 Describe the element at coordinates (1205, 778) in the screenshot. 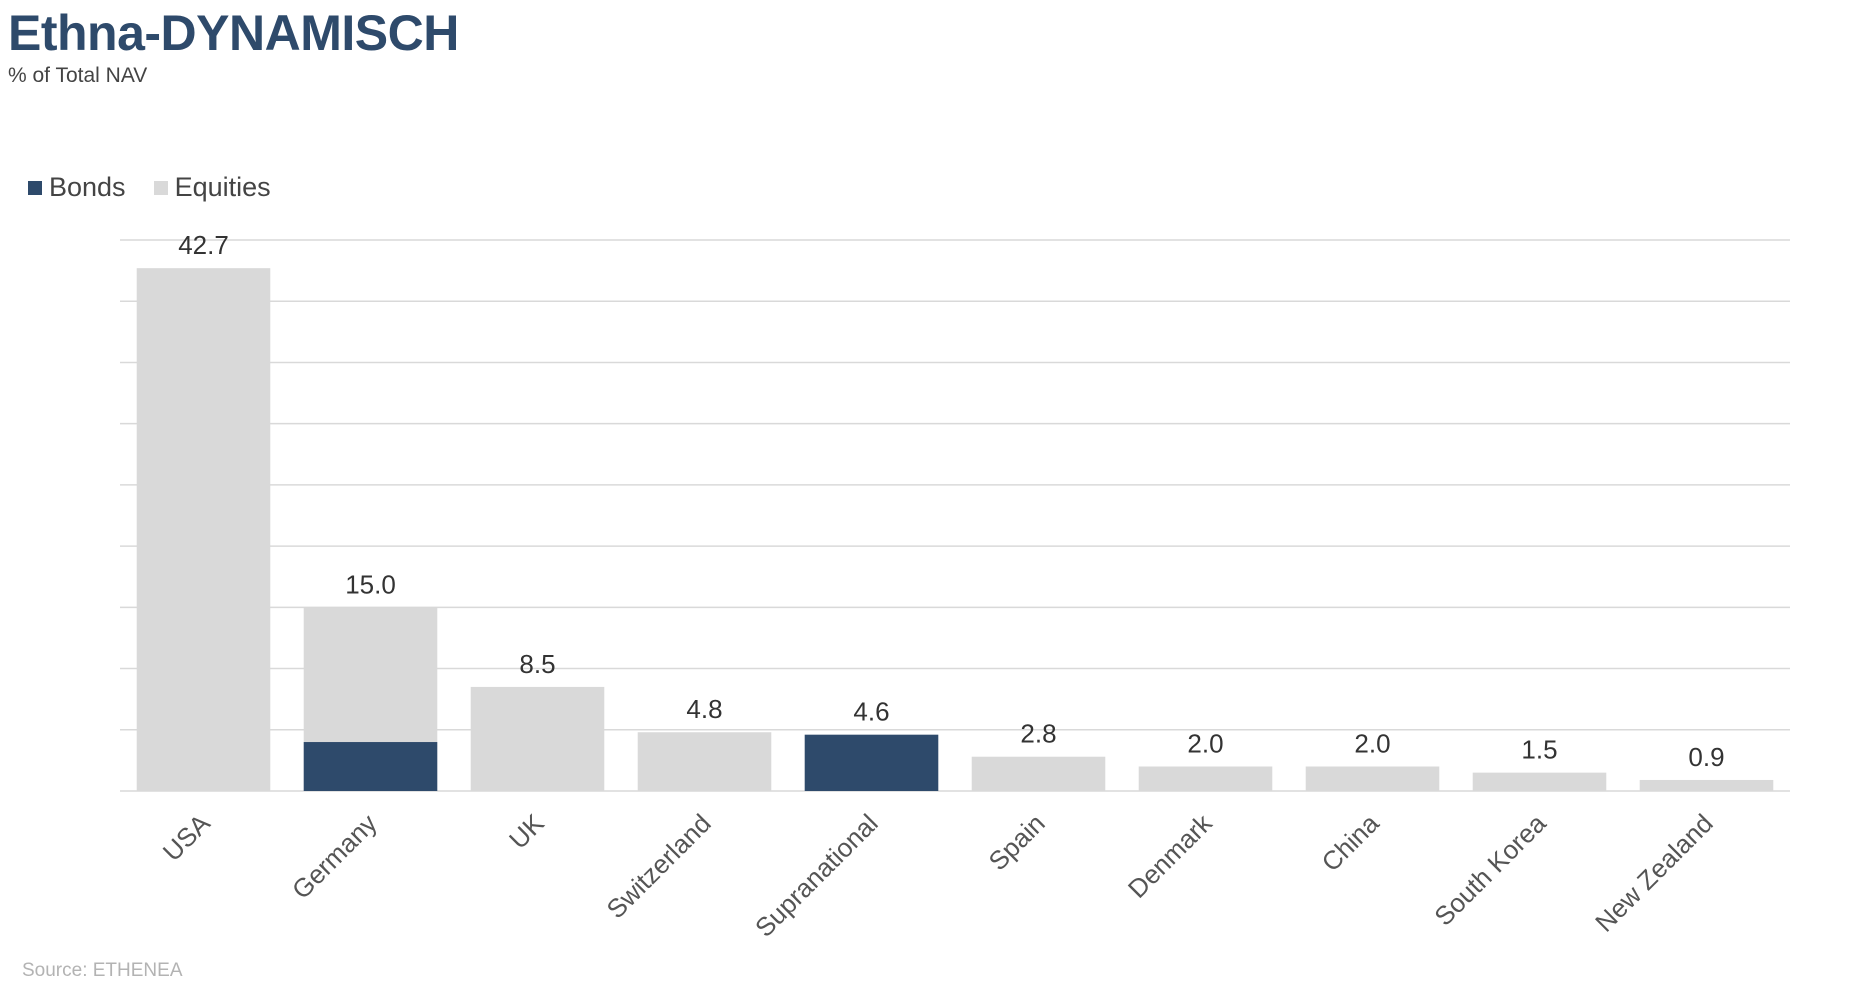

I see `bar-equities-denmark` at that location.